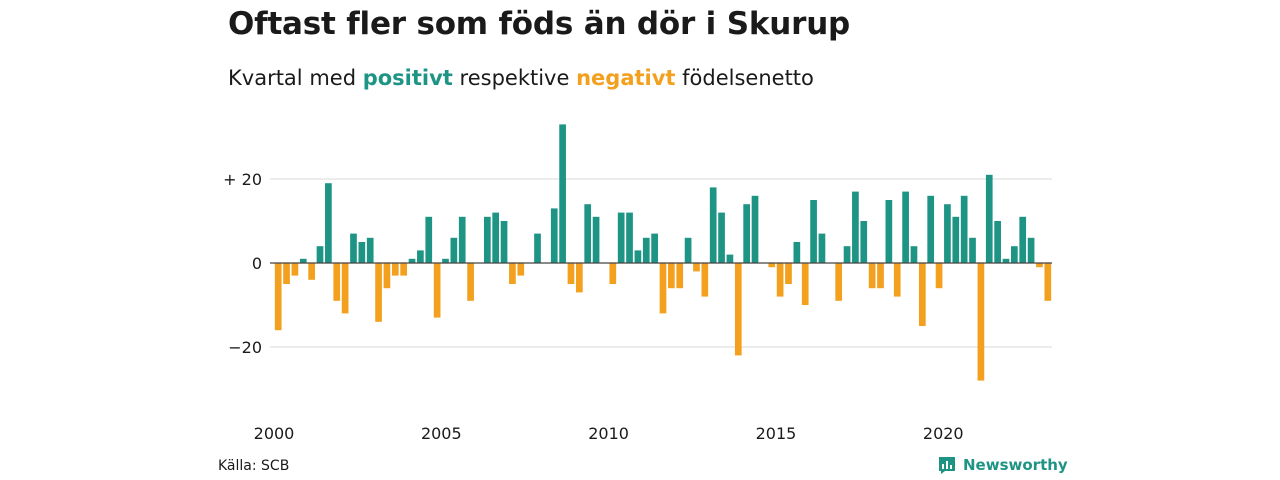  Describe the element at coordinates (407, 78) in the screenshot. I see `subtitle-positive: positivt` at that location.